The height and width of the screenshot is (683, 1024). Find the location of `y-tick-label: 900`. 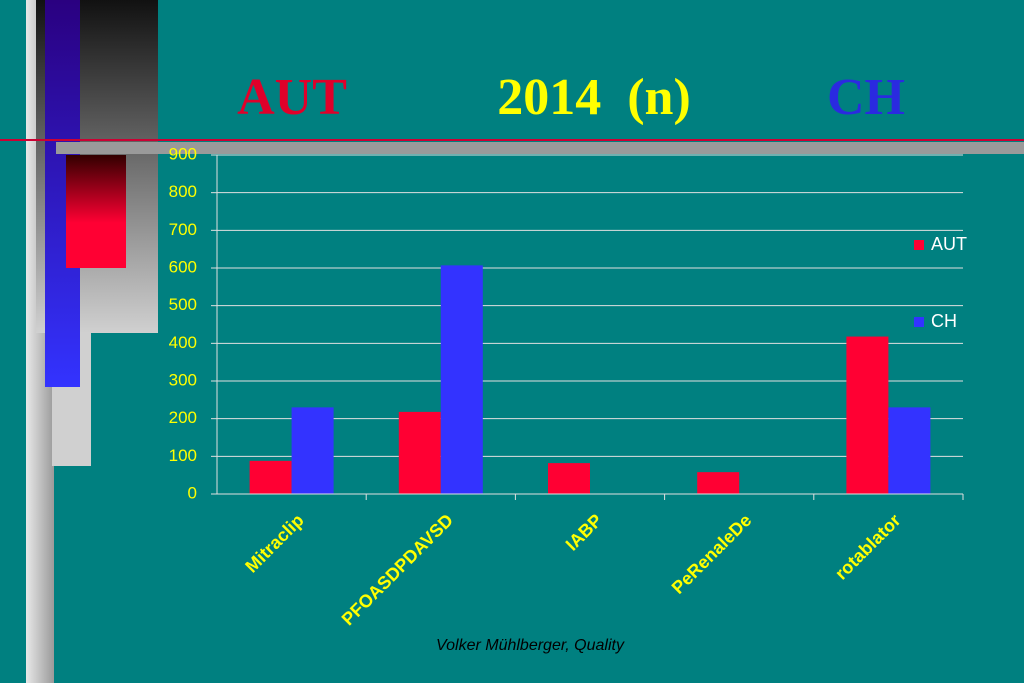

y-tick-label: 900 is located at coordinates (183, 153).